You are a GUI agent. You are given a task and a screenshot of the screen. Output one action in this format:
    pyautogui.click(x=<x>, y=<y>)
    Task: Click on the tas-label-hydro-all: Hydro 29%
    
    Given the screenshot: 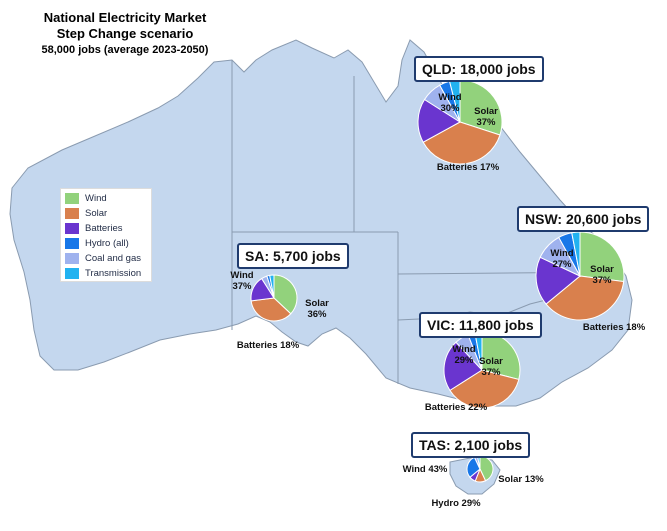 What is the action you would take?
    pyautogui.click(x=456, y=503)
    